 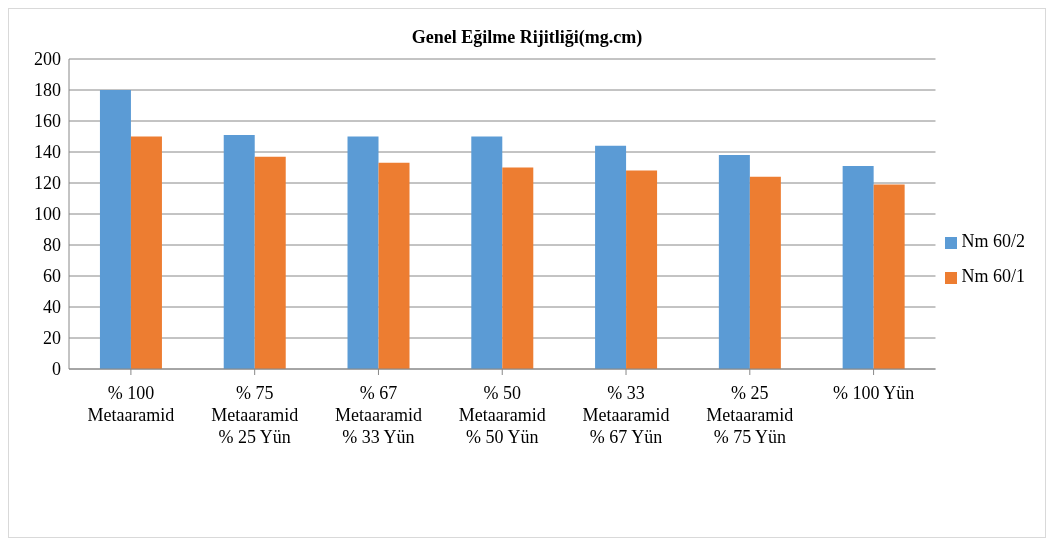 I want to click on x-tick-label: % 100 Yün, so click(x=873, y=393).